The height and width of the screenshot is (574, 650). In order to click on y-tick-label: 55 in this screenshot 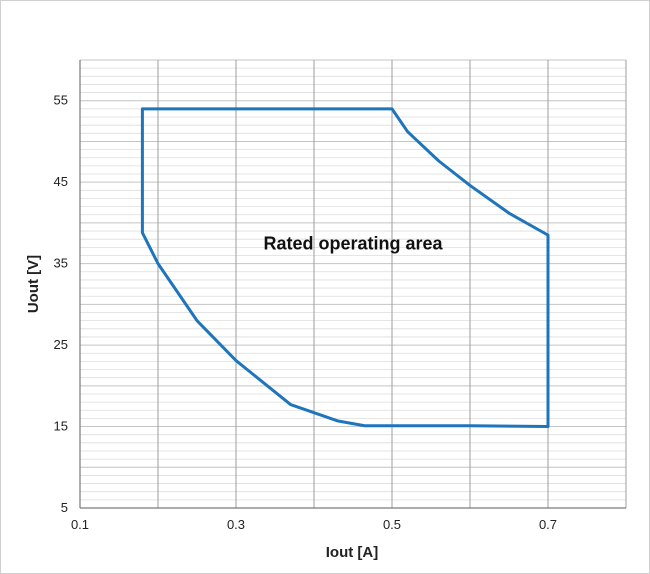, I will do `click(61, 100)`.